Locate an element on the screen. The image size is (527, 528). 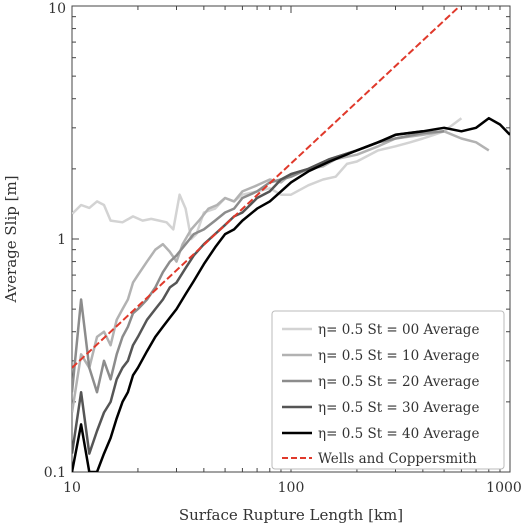
legend-box is located at coordinates (388, 390).